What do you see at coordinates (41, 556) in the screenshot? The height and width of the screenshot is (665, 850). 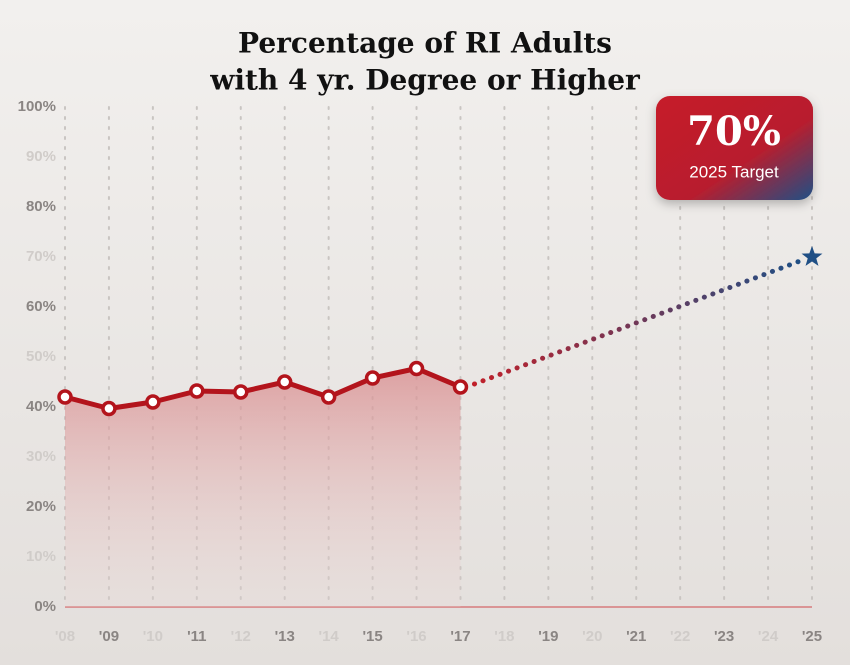 I see `y-tick-label: 10%` at bounding box center [41, 556].